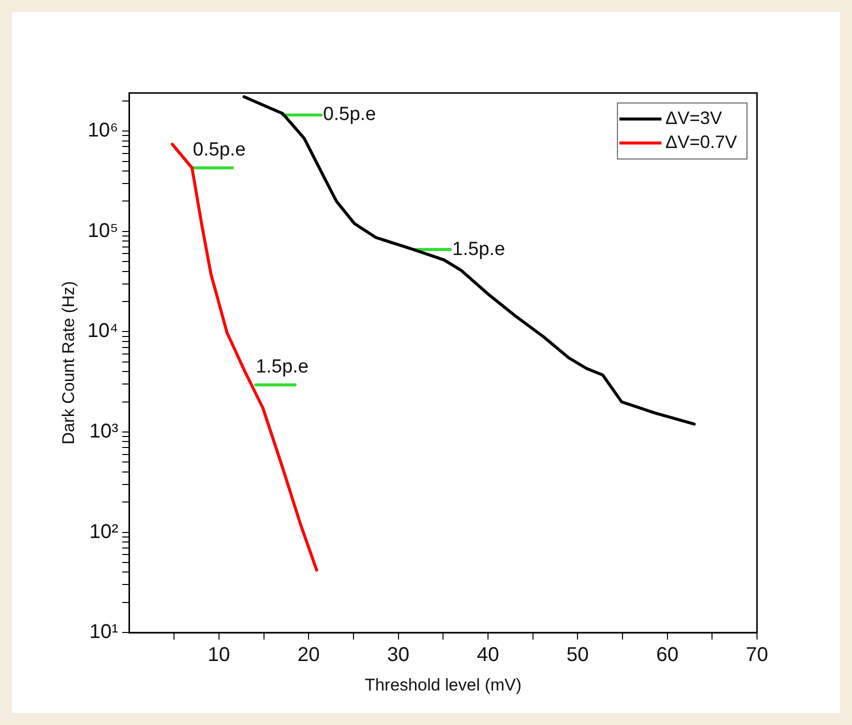  What do you see at coordinates (104, 431) in the screenshot?
I see `y-tick-label: 10³` at bounding box center [104, 431].